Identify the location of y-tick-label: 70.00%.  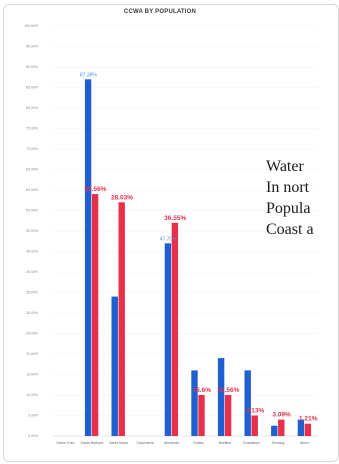
(32, 149).